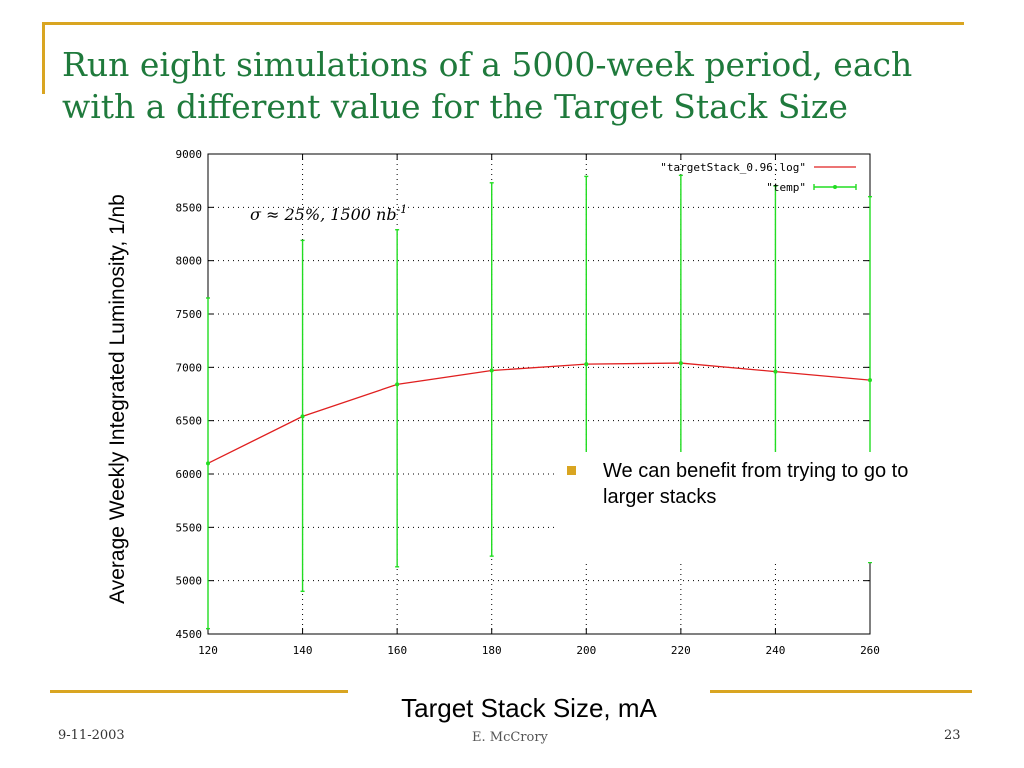  I want to click on footer-accent-right, so click(841, 691).